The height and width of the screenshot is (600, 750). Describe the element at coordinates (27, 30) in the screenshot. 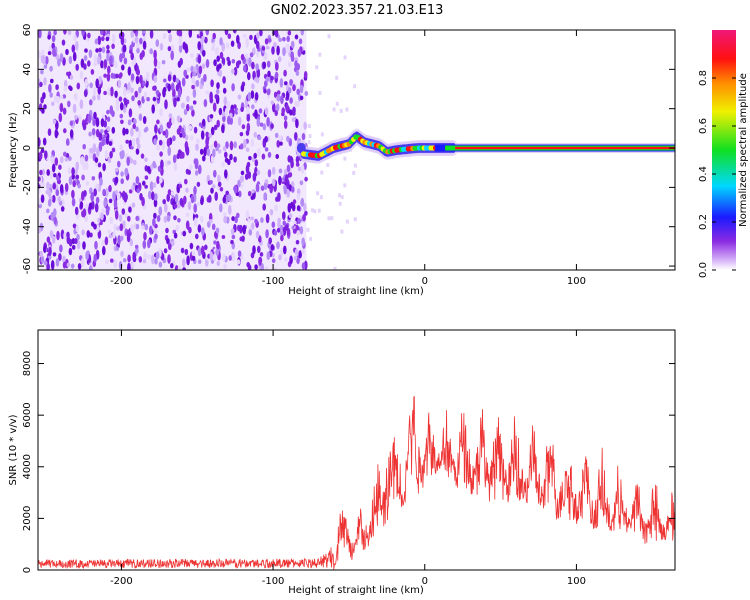

I see `spectrogram-y-tick-label: 60` at that location.